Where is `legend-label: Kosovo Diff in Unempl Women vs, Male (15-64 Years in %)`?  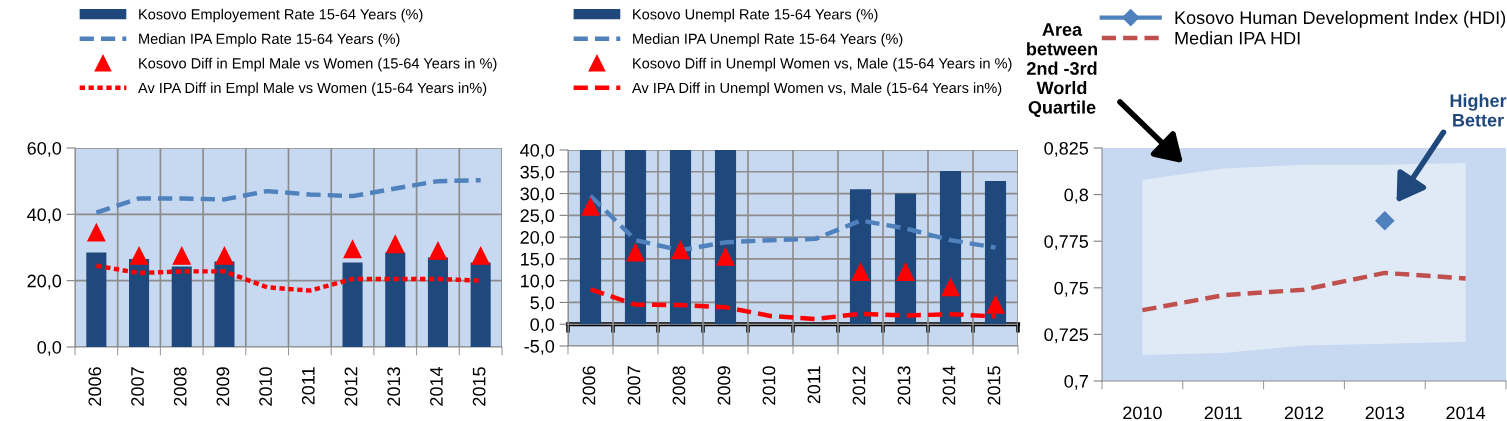 legend-label: Kosovo Diff in Unempl Women vs, Male (15-64 Years in %) is located at coordinates (822, 64).